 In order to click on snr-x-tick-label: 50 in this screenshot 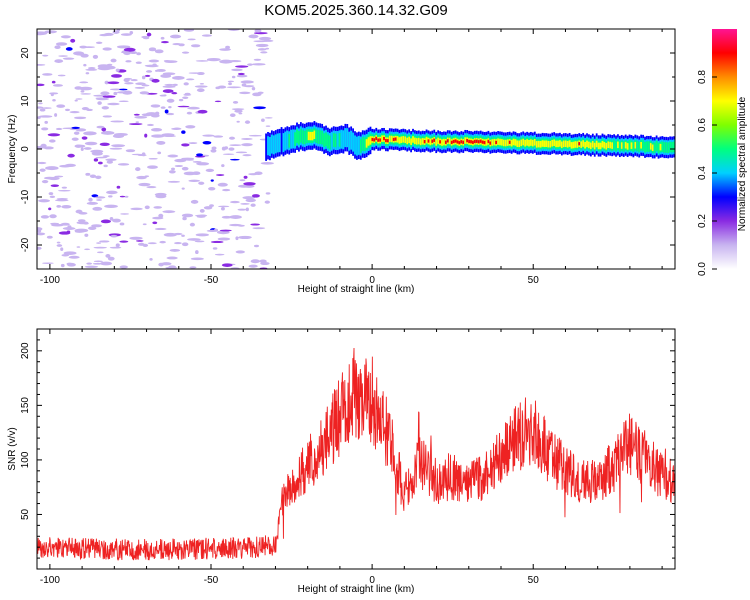, I will do `click(534, 580)`.